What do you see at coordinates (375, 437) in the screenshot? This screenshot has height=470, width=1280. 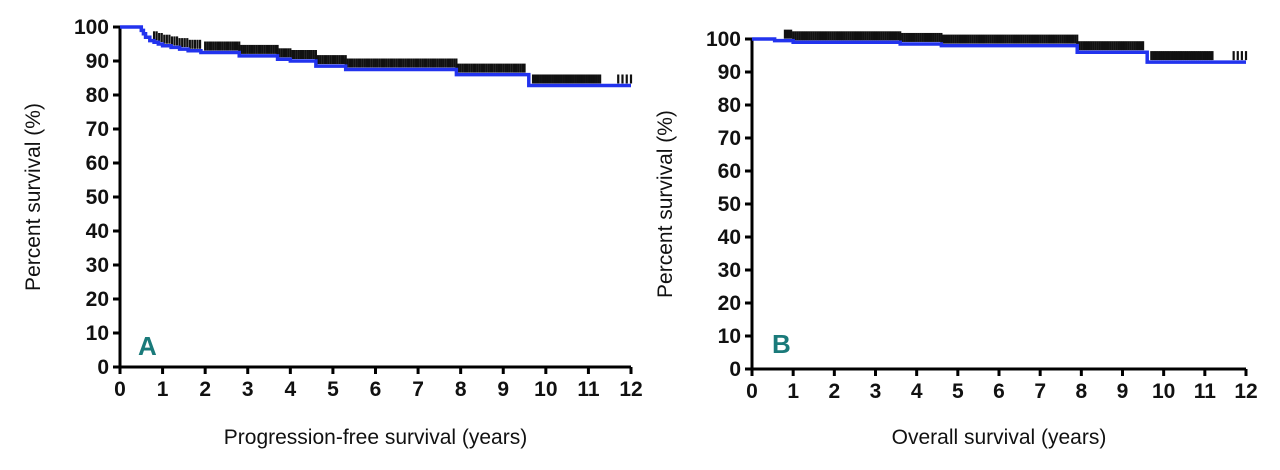 I see `x-axis-title: Progression-free survival (years)` at bounding box center [375, 437].